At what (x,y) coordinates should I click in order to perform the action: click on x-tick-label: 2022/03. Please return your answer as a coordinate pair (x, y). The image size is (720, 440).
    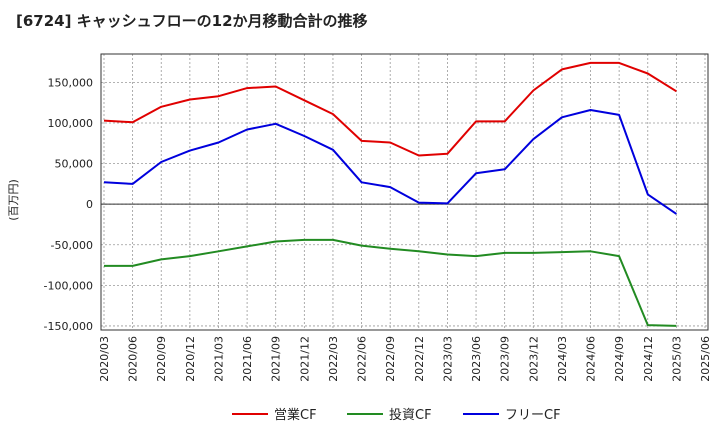
    Looking at the image, I should click on (333, 359).